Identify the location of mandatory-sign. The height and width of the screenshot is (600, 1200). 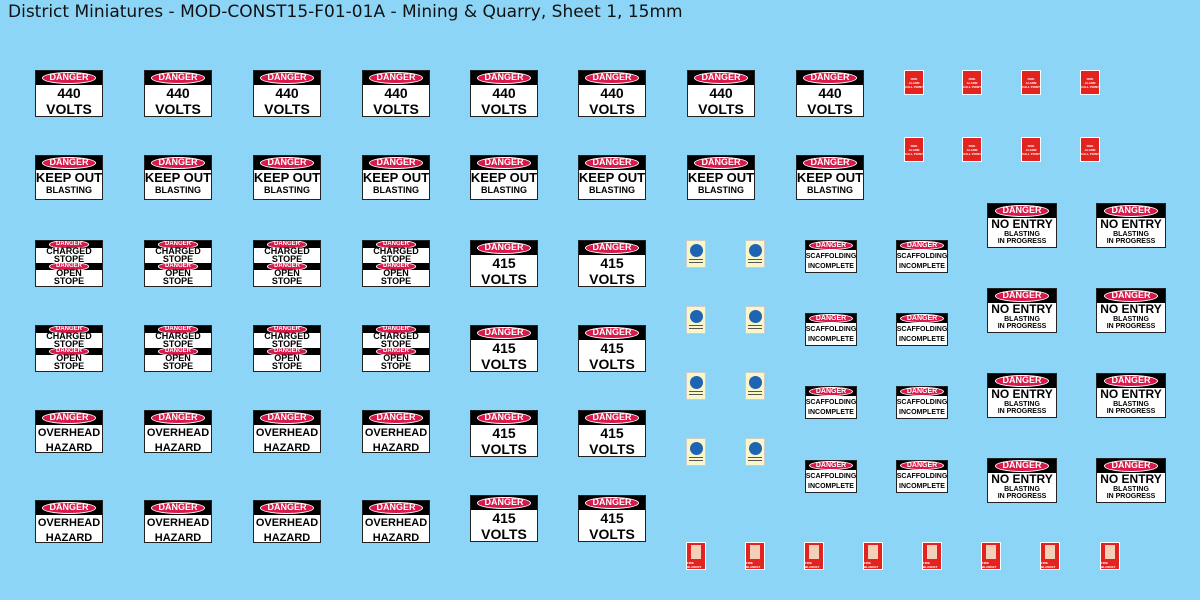
(696, 254).